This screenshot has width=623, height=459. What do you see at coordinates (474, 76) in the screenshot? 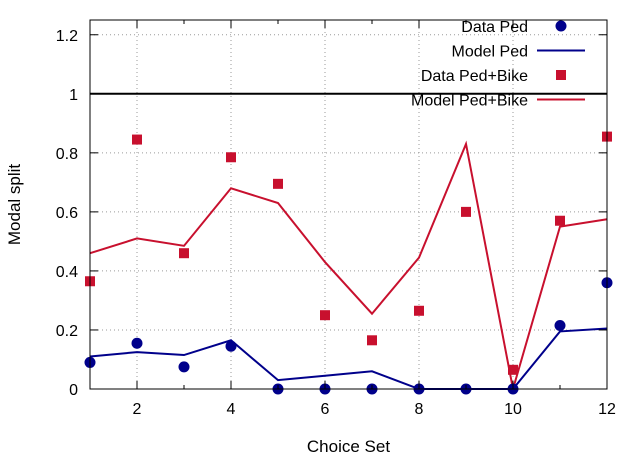
I see `legend-label-data-ped-bike: Data Ped+Bike` at bounding box center [474, 76].